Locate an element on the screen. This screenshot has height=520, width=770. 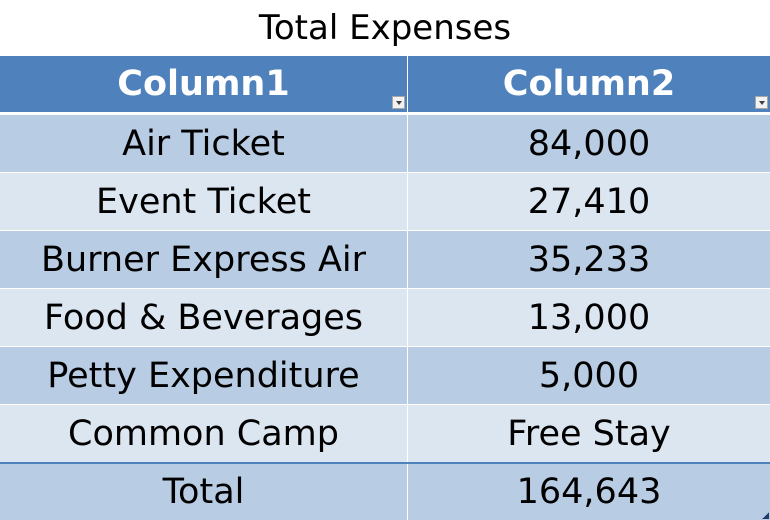
total-row: Total 164,643 is located at coordinates (385, 491).